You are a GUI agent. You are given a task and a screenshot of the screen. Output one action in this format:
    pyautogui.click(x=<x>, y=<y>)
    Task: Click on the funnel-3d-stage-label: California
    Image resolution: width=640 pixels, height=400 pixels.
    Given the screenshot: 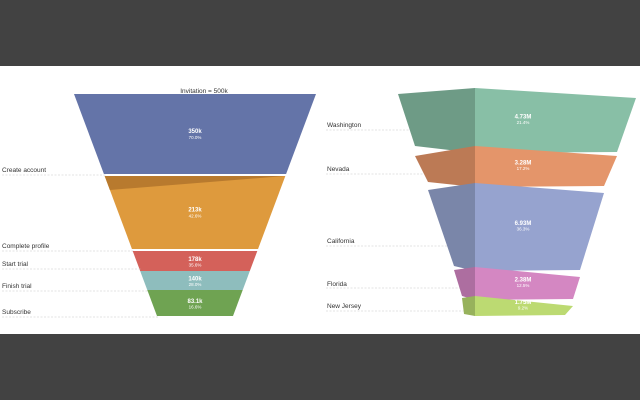 What is the action you would take?
    pyautogui.click(x=341, y=241)
    